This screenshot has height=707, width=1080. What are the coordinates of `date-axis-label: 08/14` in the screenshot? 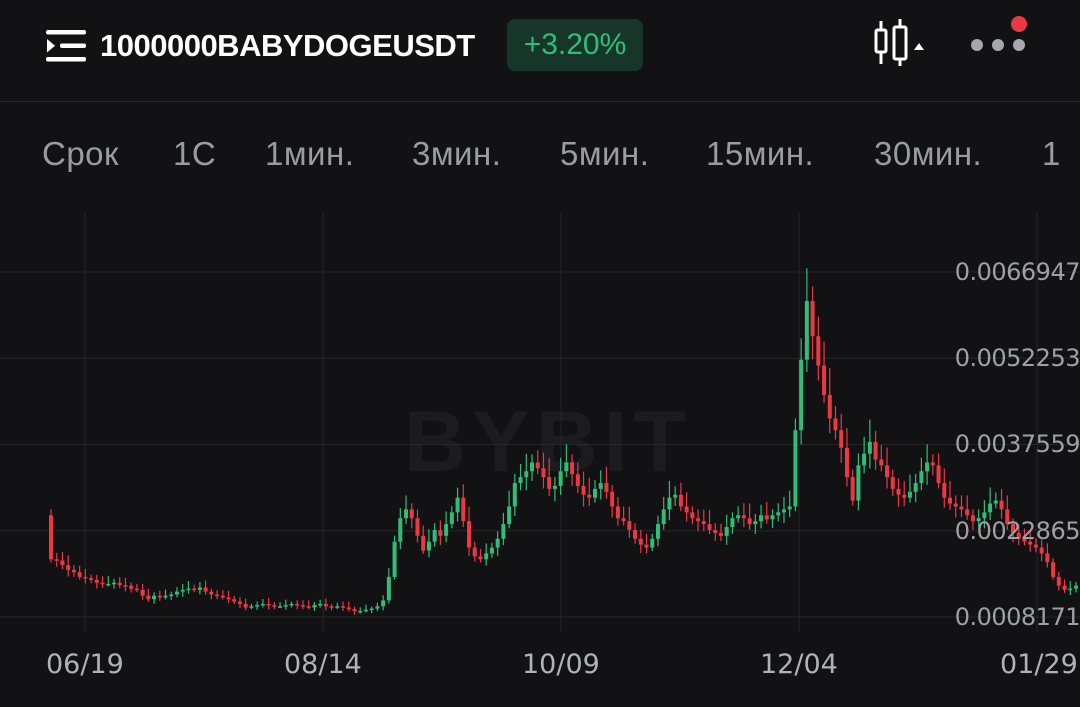 It's located at (323, 664).